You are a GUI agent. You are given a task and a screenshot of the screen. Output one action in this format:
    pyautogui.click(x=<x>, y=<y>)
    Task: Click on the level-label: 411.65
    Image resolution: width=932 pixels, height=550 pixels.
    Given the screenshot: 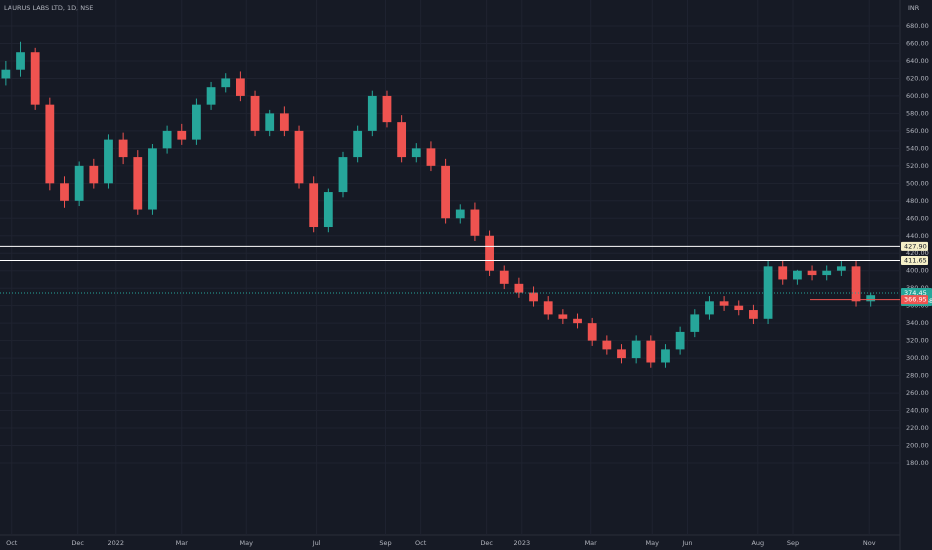 What is the action you would take?
    pyautogui.click(x=915, y=261)
    